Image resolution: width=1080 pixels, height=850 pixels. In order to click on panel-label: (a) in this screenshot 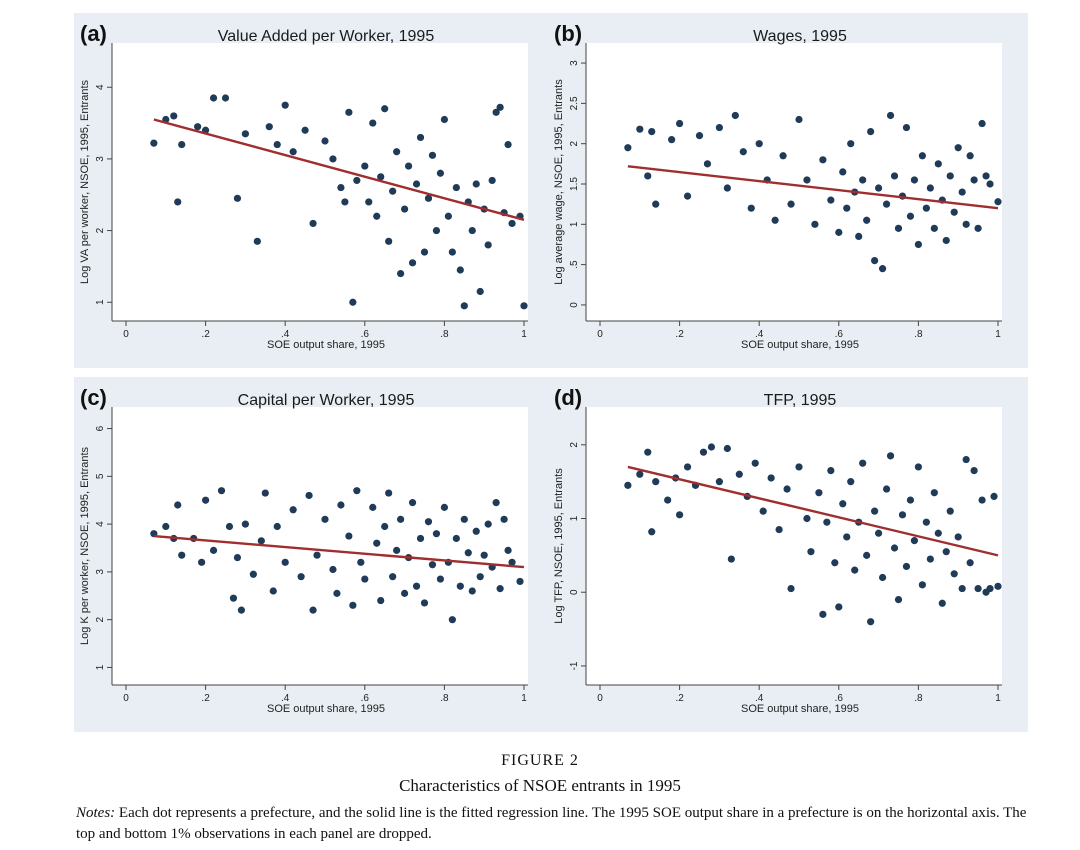, I will do `click(93, 33)`.